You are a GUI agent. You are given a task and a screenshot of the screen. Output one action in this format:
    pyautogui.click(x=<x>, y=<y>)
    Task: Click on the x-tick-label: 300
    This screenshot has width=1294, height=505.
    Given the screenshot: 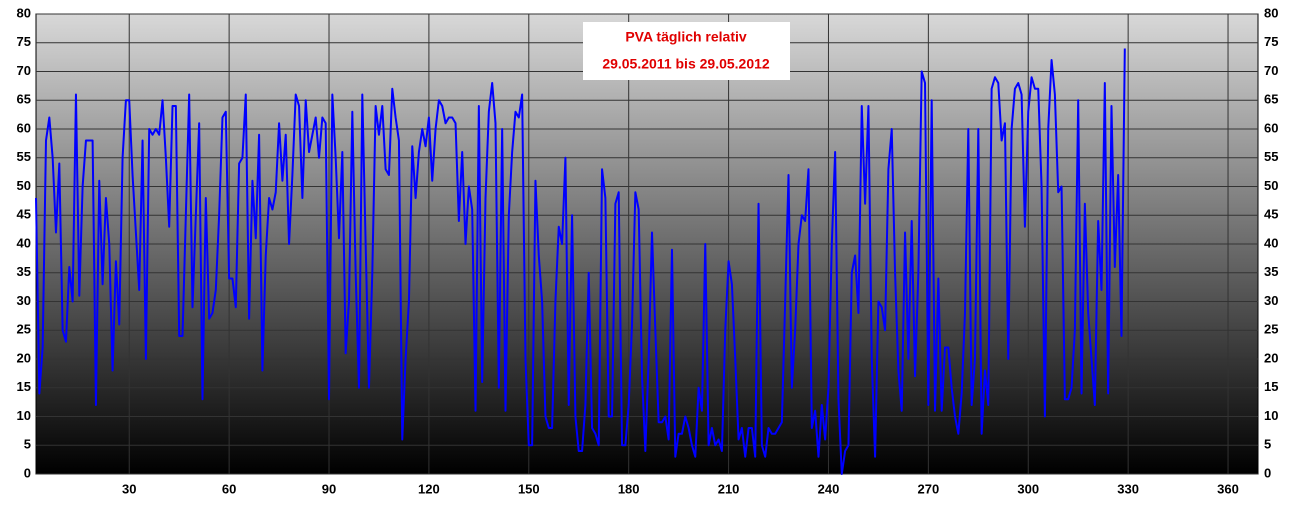 What is the action you would take?
    pyautogui.click(x=1028, y=488)
    